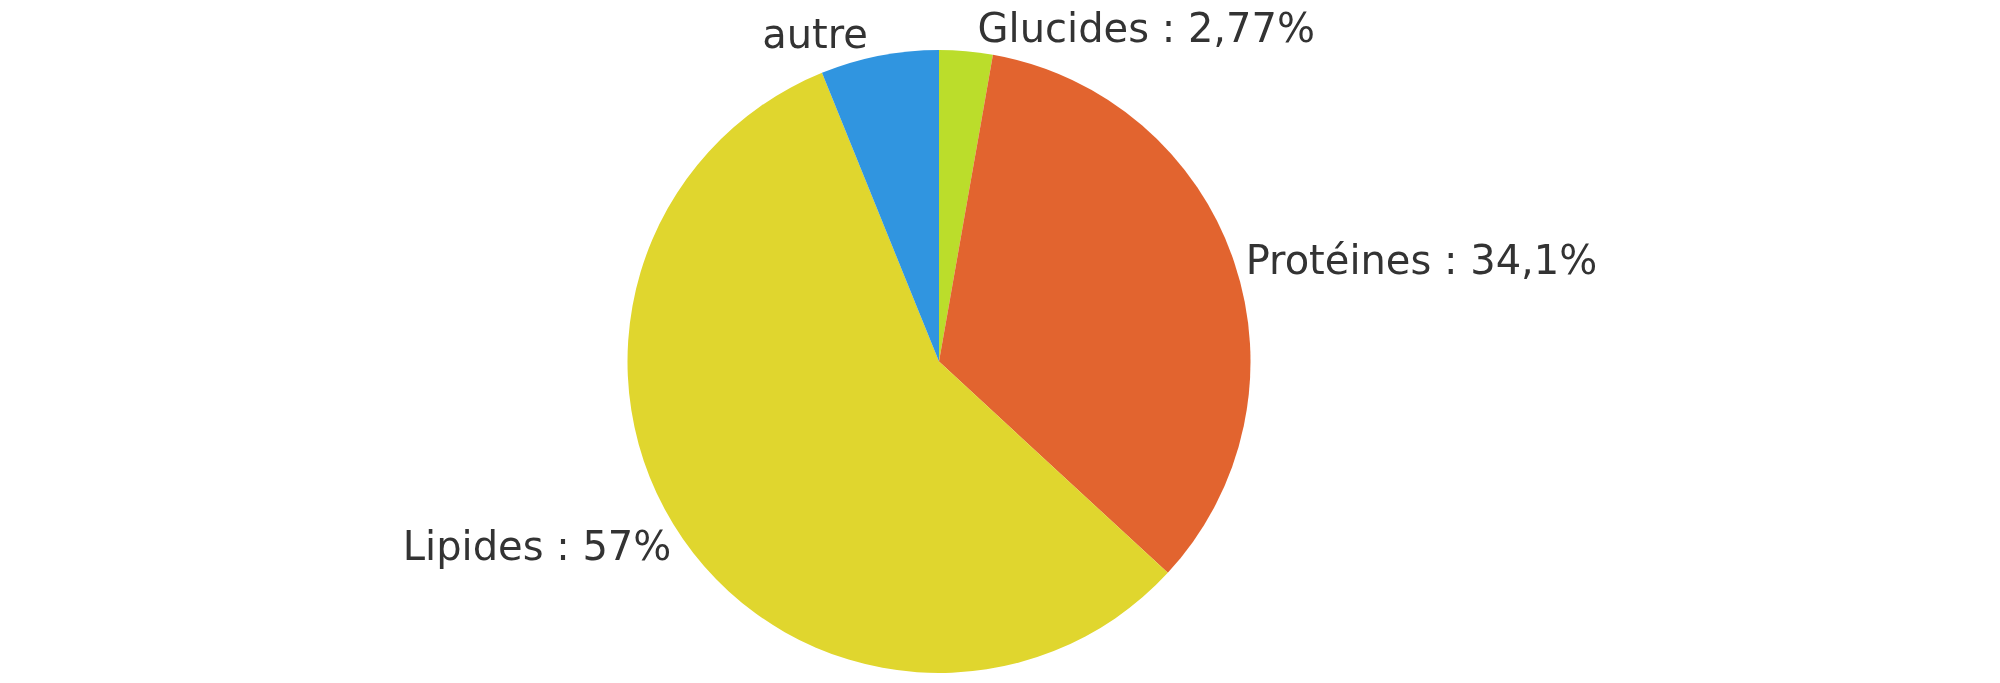 The height and width of the screenshot is (683, 2000). Describe the element at coordinates (1146, 28) in the screenshot. I see `slice-label: Glucides : 2,77%` at that location.